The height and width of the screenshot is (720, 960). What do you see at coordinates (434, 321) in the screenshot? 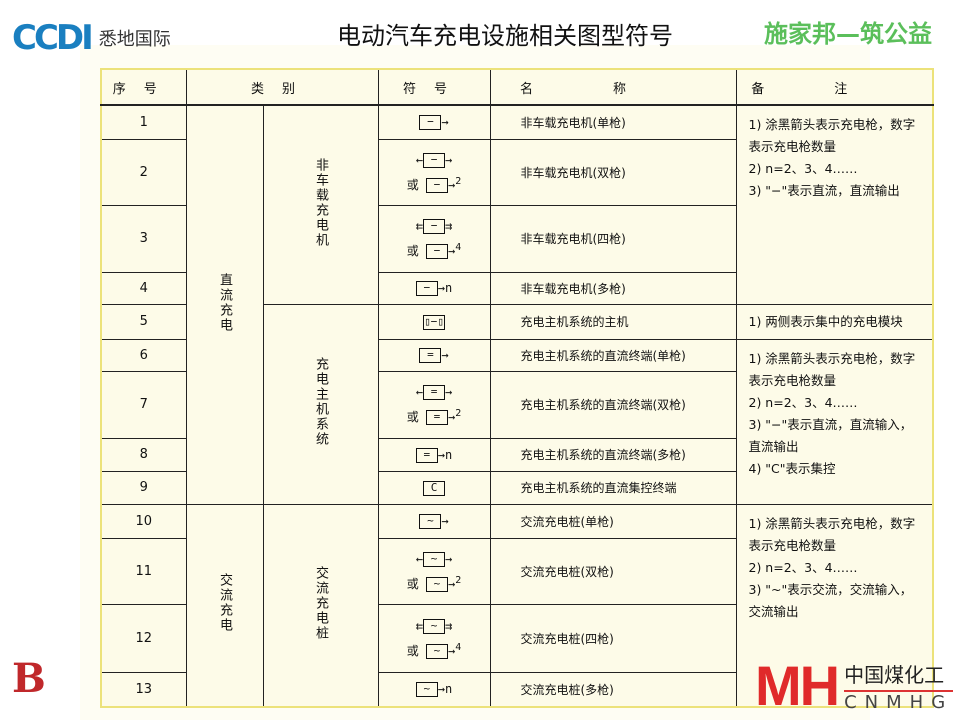
I see `symbol-cell: ▯−▯` at bounding box center [434, 321].